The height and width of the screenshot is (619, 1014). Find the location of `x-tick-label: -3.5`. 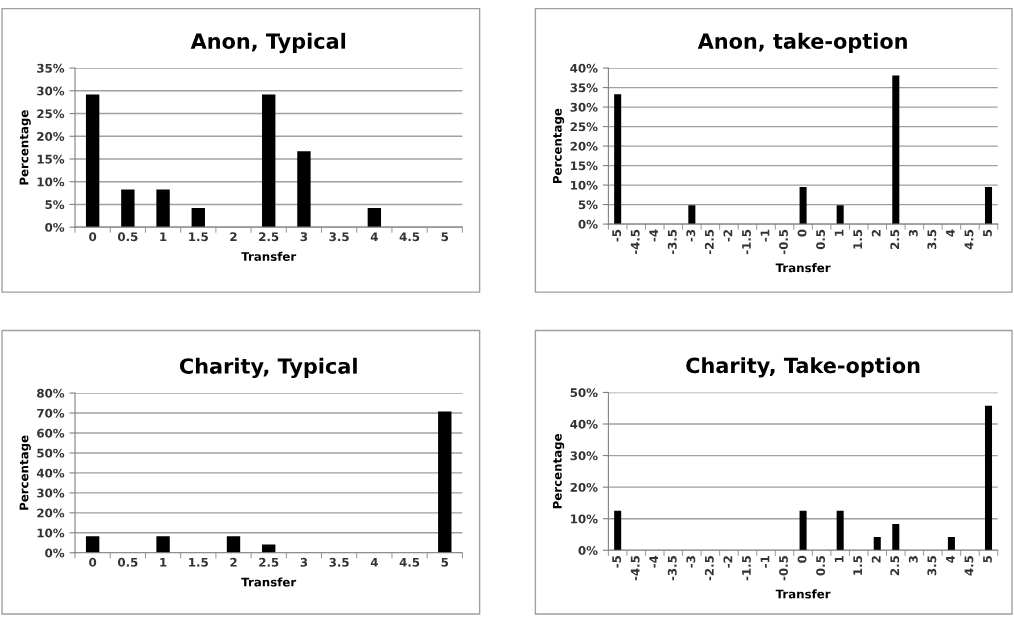

x-tick-label: -3.5 is located at coordinates (672, 242).